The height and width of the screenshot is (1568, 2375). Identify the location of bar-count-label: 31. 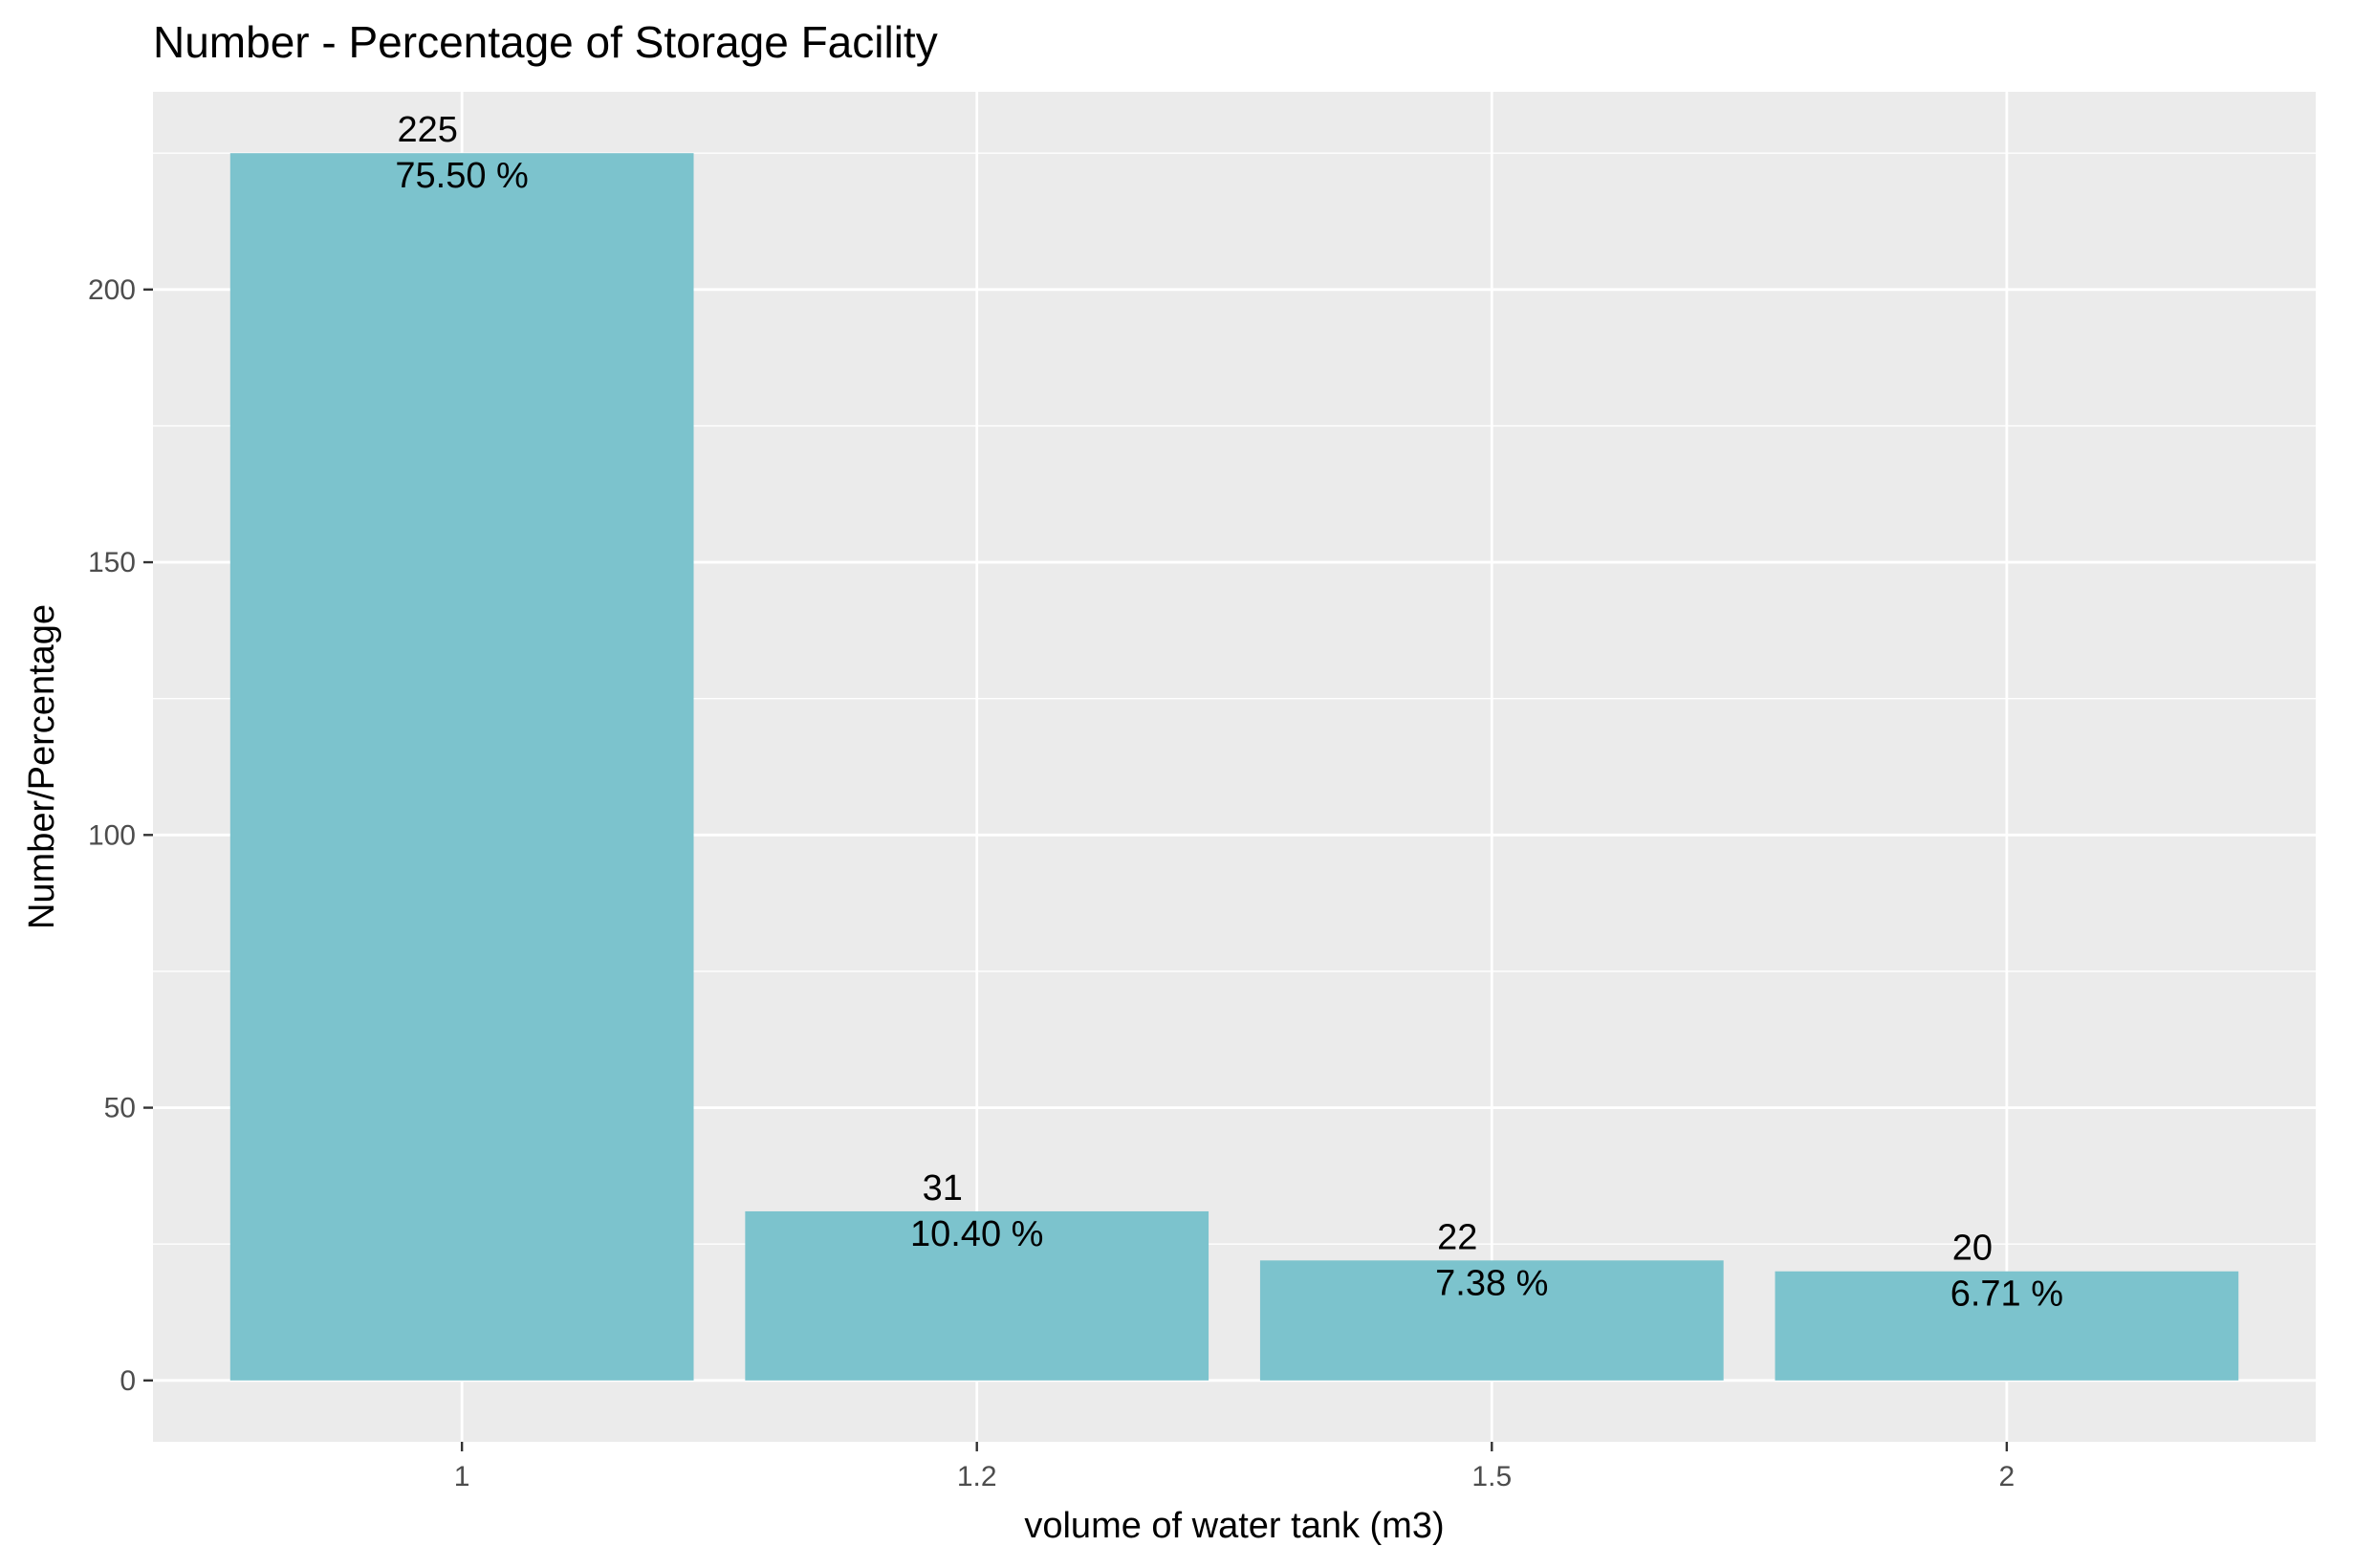
(943, 1188).